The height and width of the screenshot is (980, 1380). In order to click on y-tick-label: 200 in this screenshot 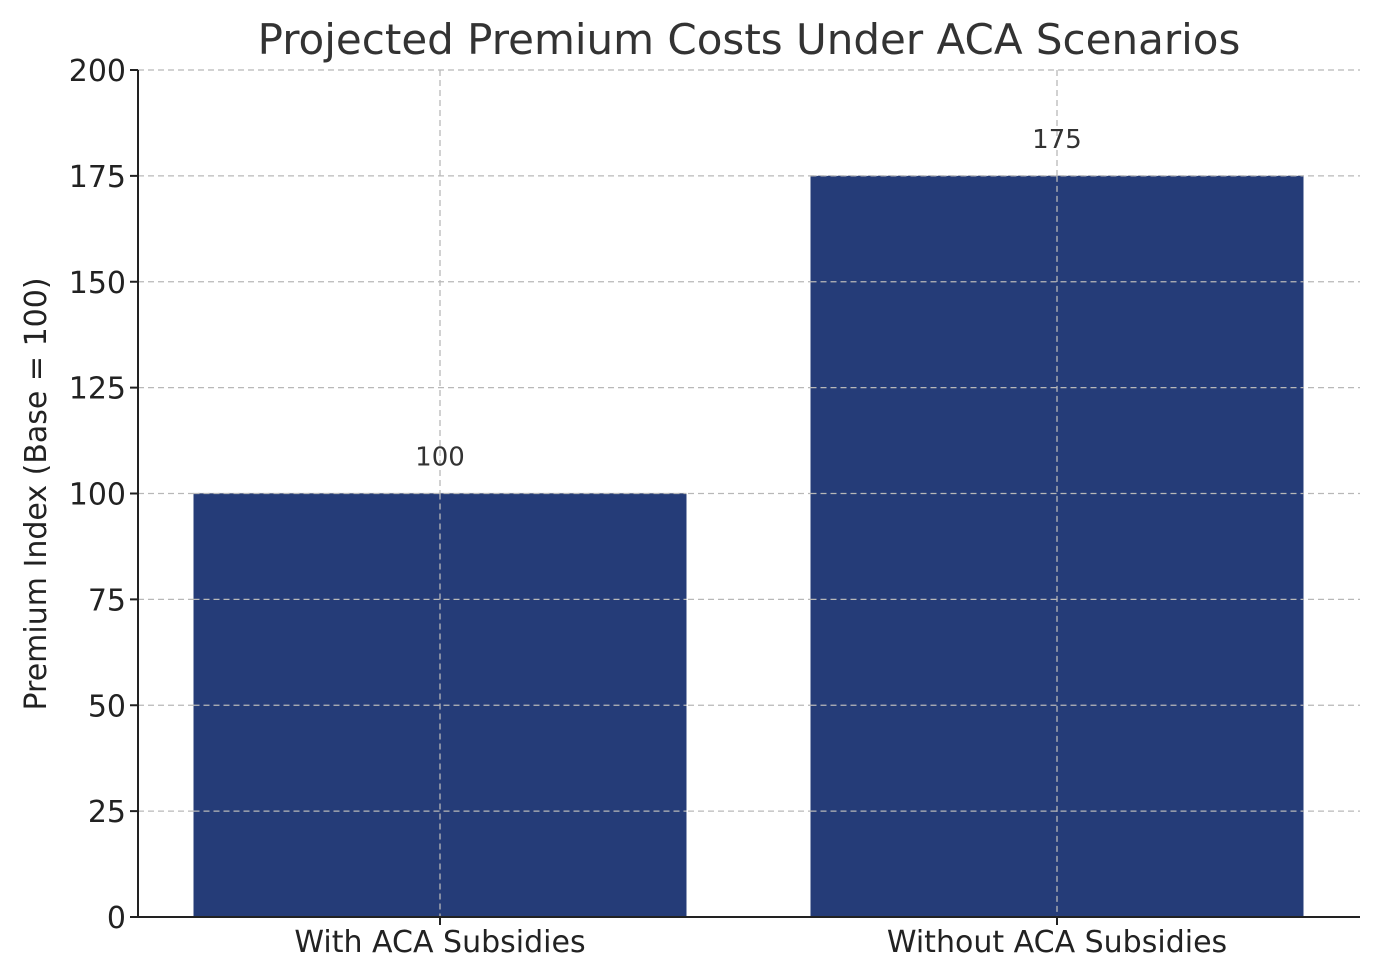, I will do `click(97, 71)`.